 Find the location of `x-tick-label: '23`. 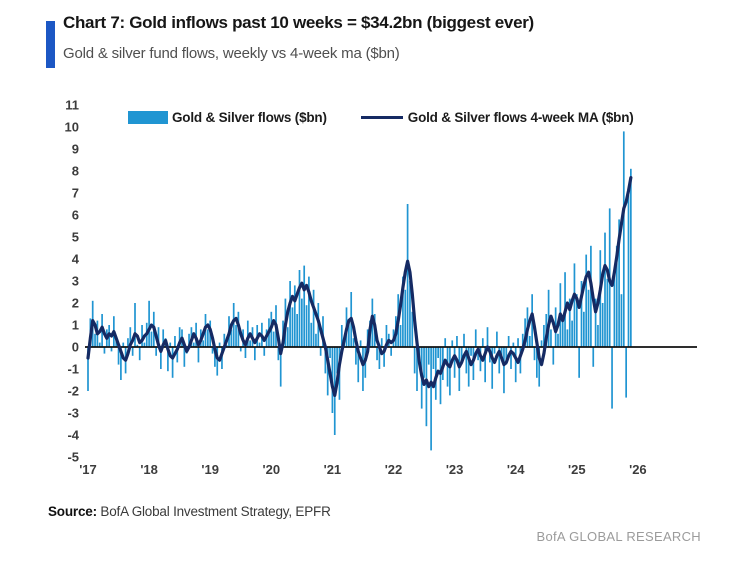

x-tick-label: '23 is located at coordinates (455, 469).